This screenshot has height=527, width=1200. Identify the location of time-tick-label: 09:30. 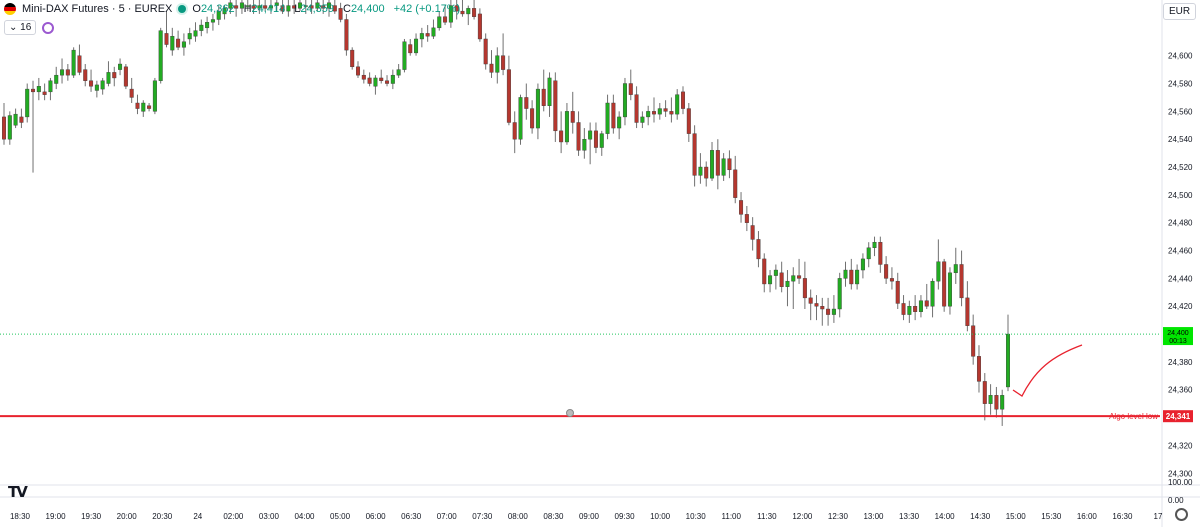
(625, 516).